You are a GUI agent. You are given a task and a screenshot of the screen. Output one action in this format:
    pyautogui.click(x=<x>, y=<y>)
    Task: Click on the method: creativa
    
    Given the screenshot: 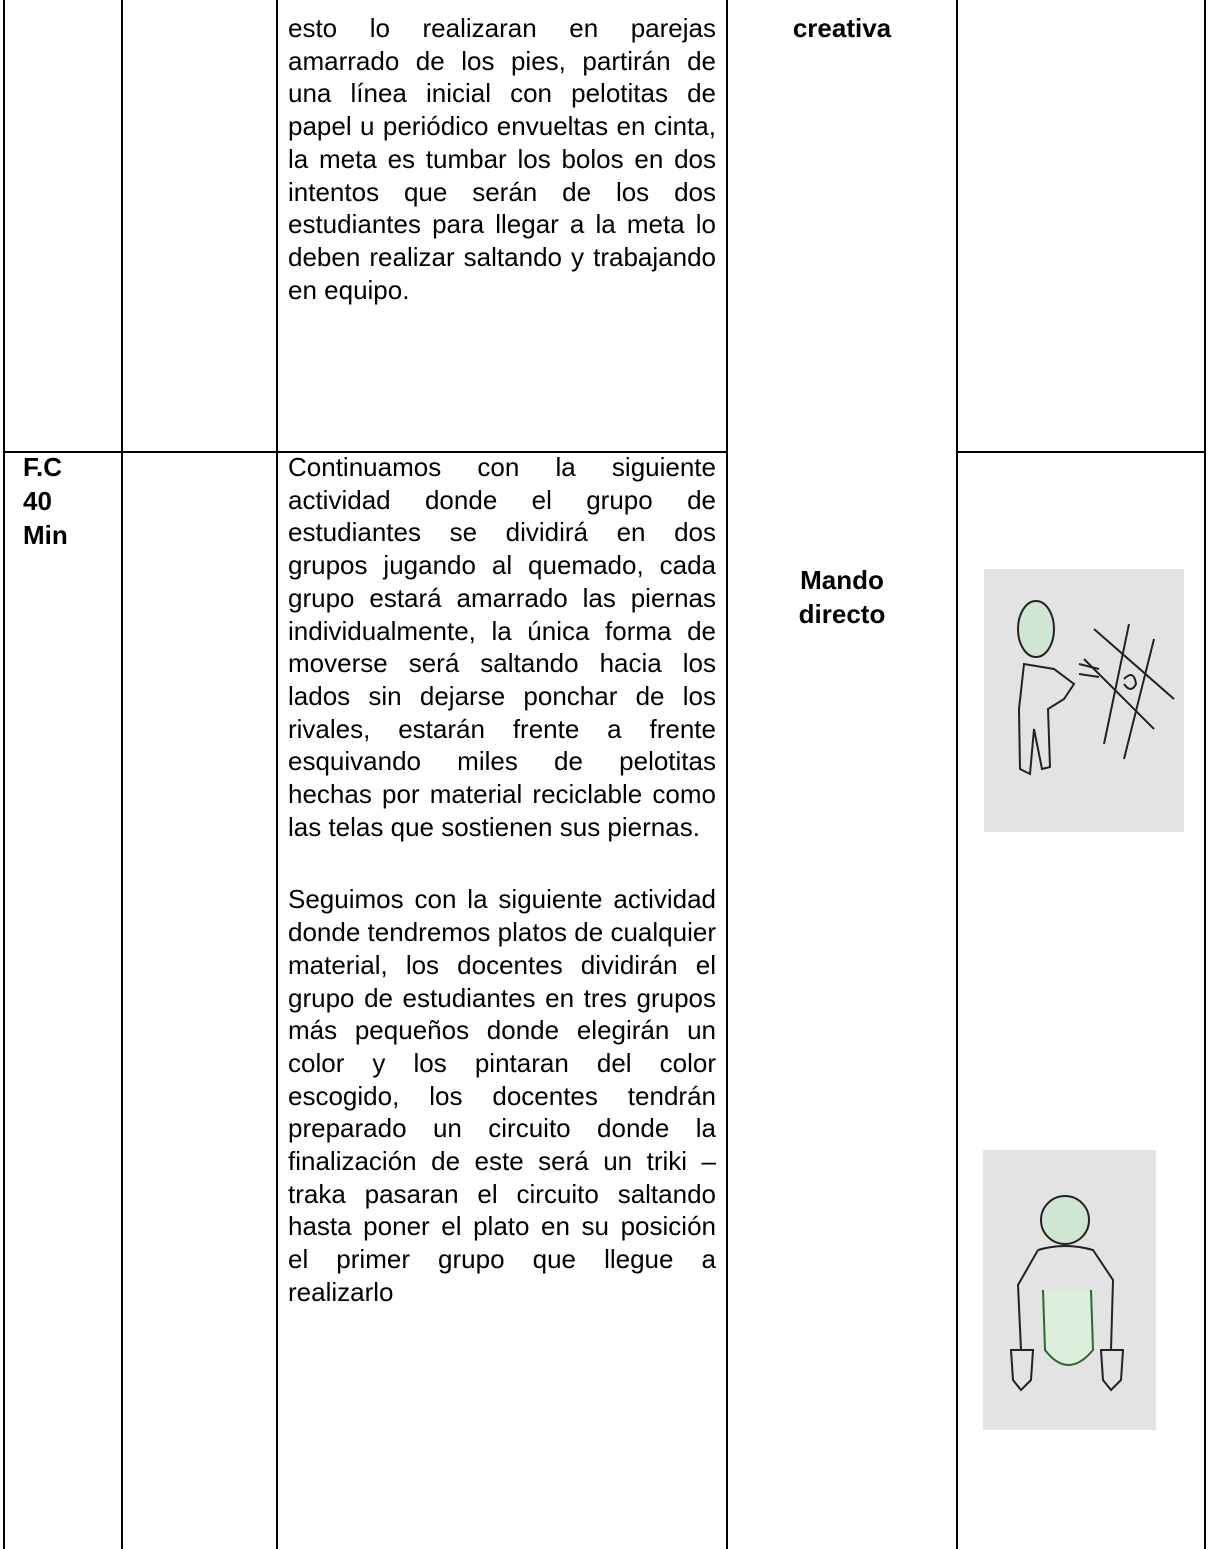 What is the action you would take?
    pyautogui.click(x=842, y=28)
    